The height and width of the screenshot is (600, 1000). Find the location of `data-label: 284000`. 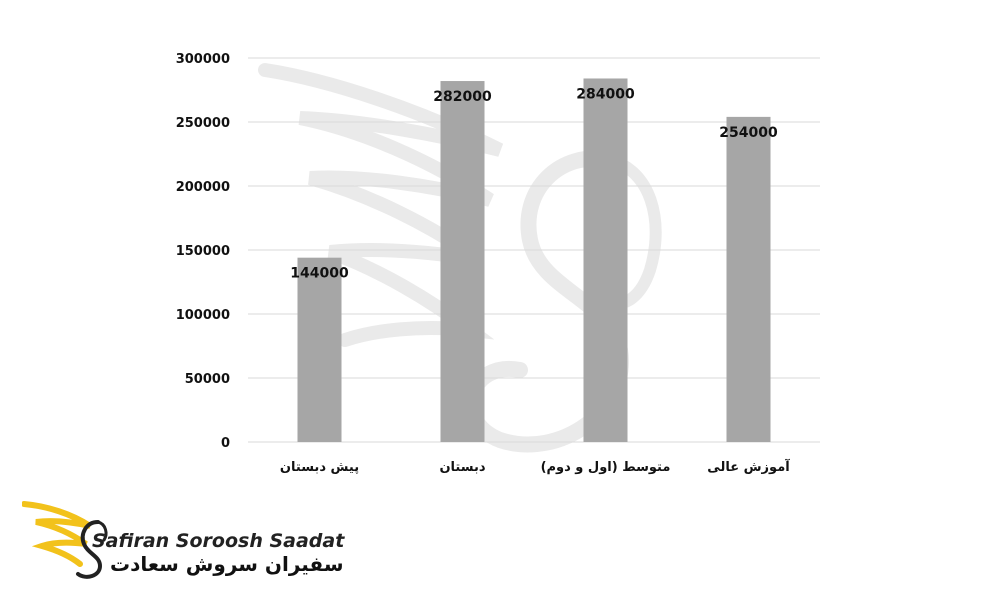

data-label: 284000 is located at coordinates (605, 94).